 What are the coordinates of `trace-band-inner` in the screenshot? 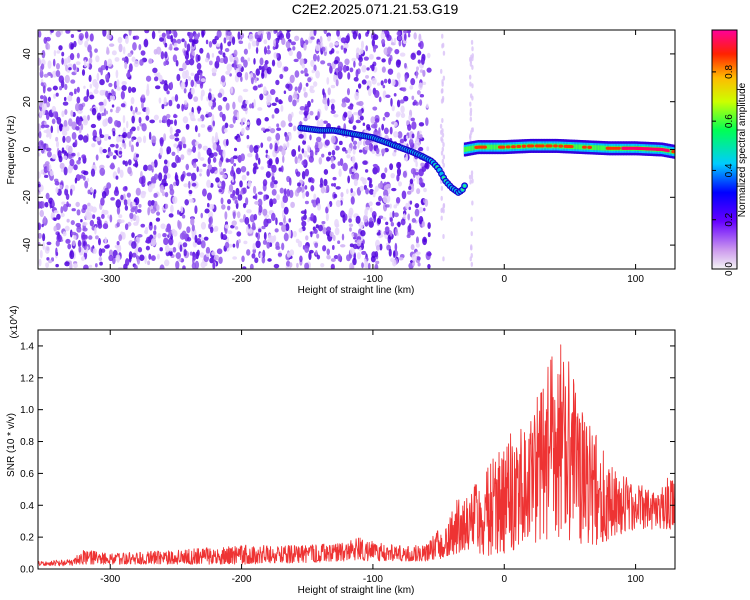 It's located at (594, 148).